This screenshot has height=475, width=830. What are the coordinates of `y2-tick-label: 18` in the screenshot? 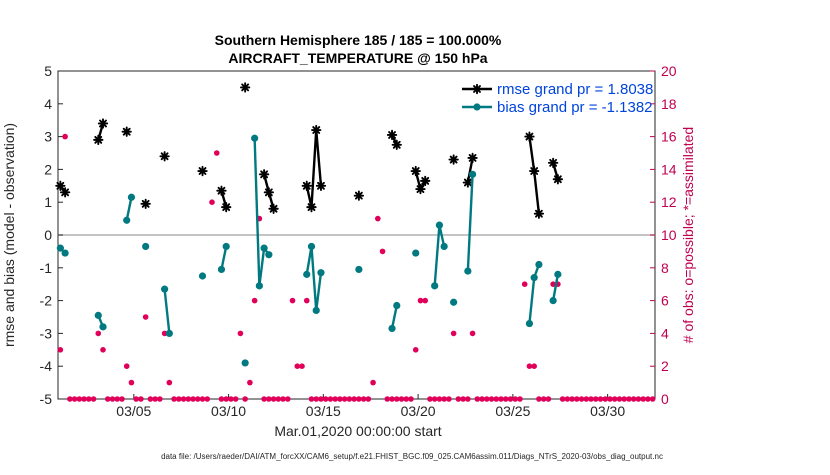 It's located at (669, 104).